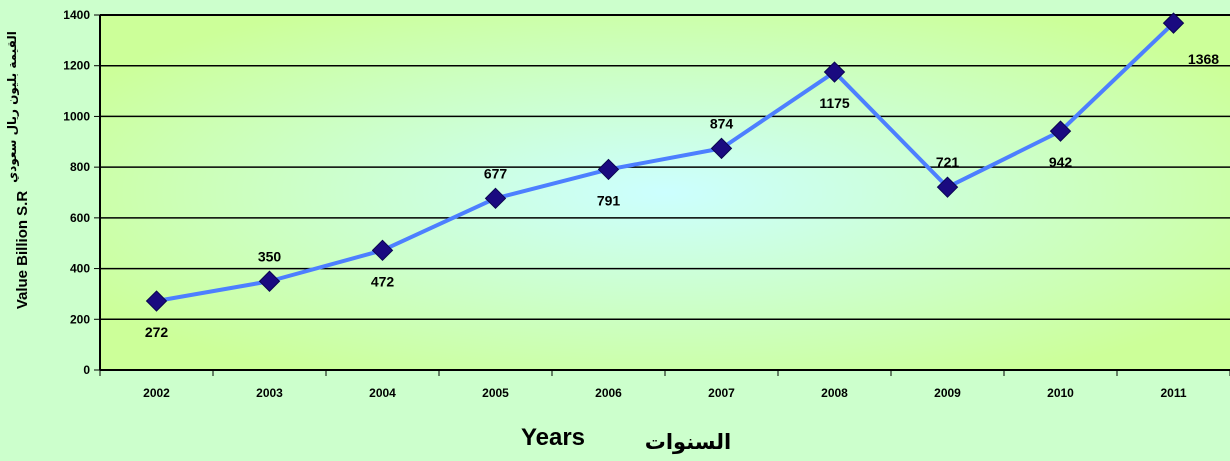 The image size is (1230, 461). I want to click on x-axis-label: Years, so click(553, 437).